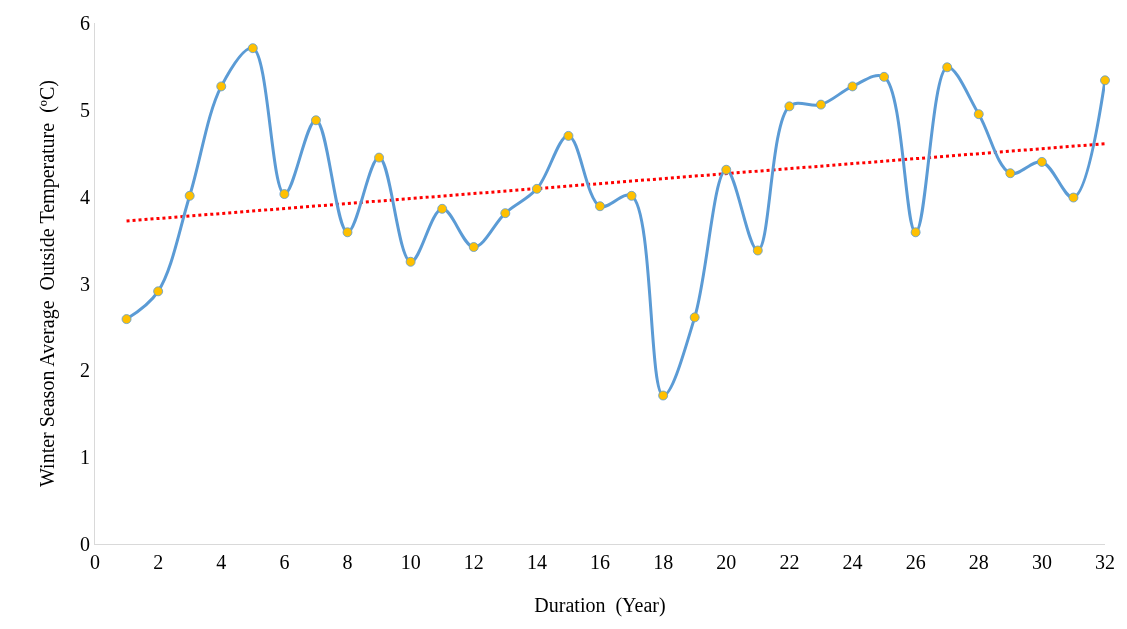 The width and height of the screenshot is (1127, 629). Describe the element at coordinates (852, 562) in the screenshot. I see `x-tick-label: 24` at that location.